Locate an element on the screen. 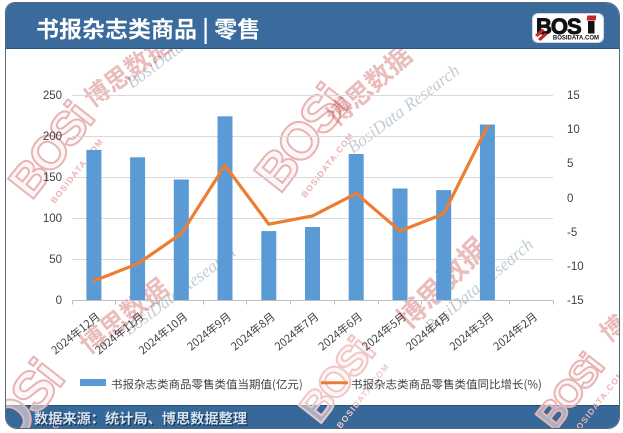 This screenshot has height=433, width=623. svg-text: 200 is located at coordinates (52, 137).